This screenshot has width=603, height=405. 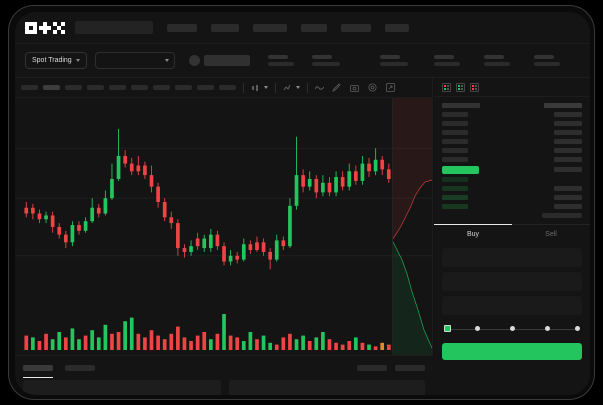 I want to click on order-book-column-header, so click(x=512, y=105).